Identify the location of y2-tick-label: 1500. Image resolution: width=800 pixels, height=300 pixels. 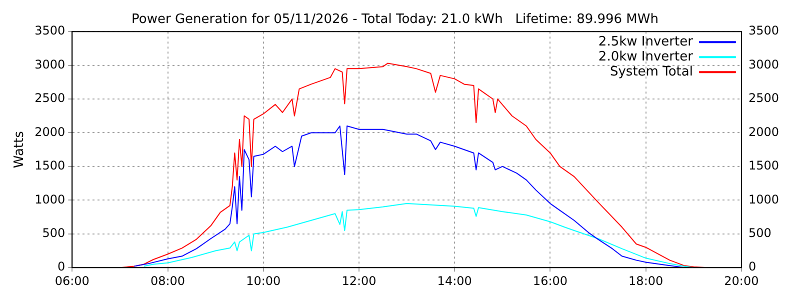
(764, 165).